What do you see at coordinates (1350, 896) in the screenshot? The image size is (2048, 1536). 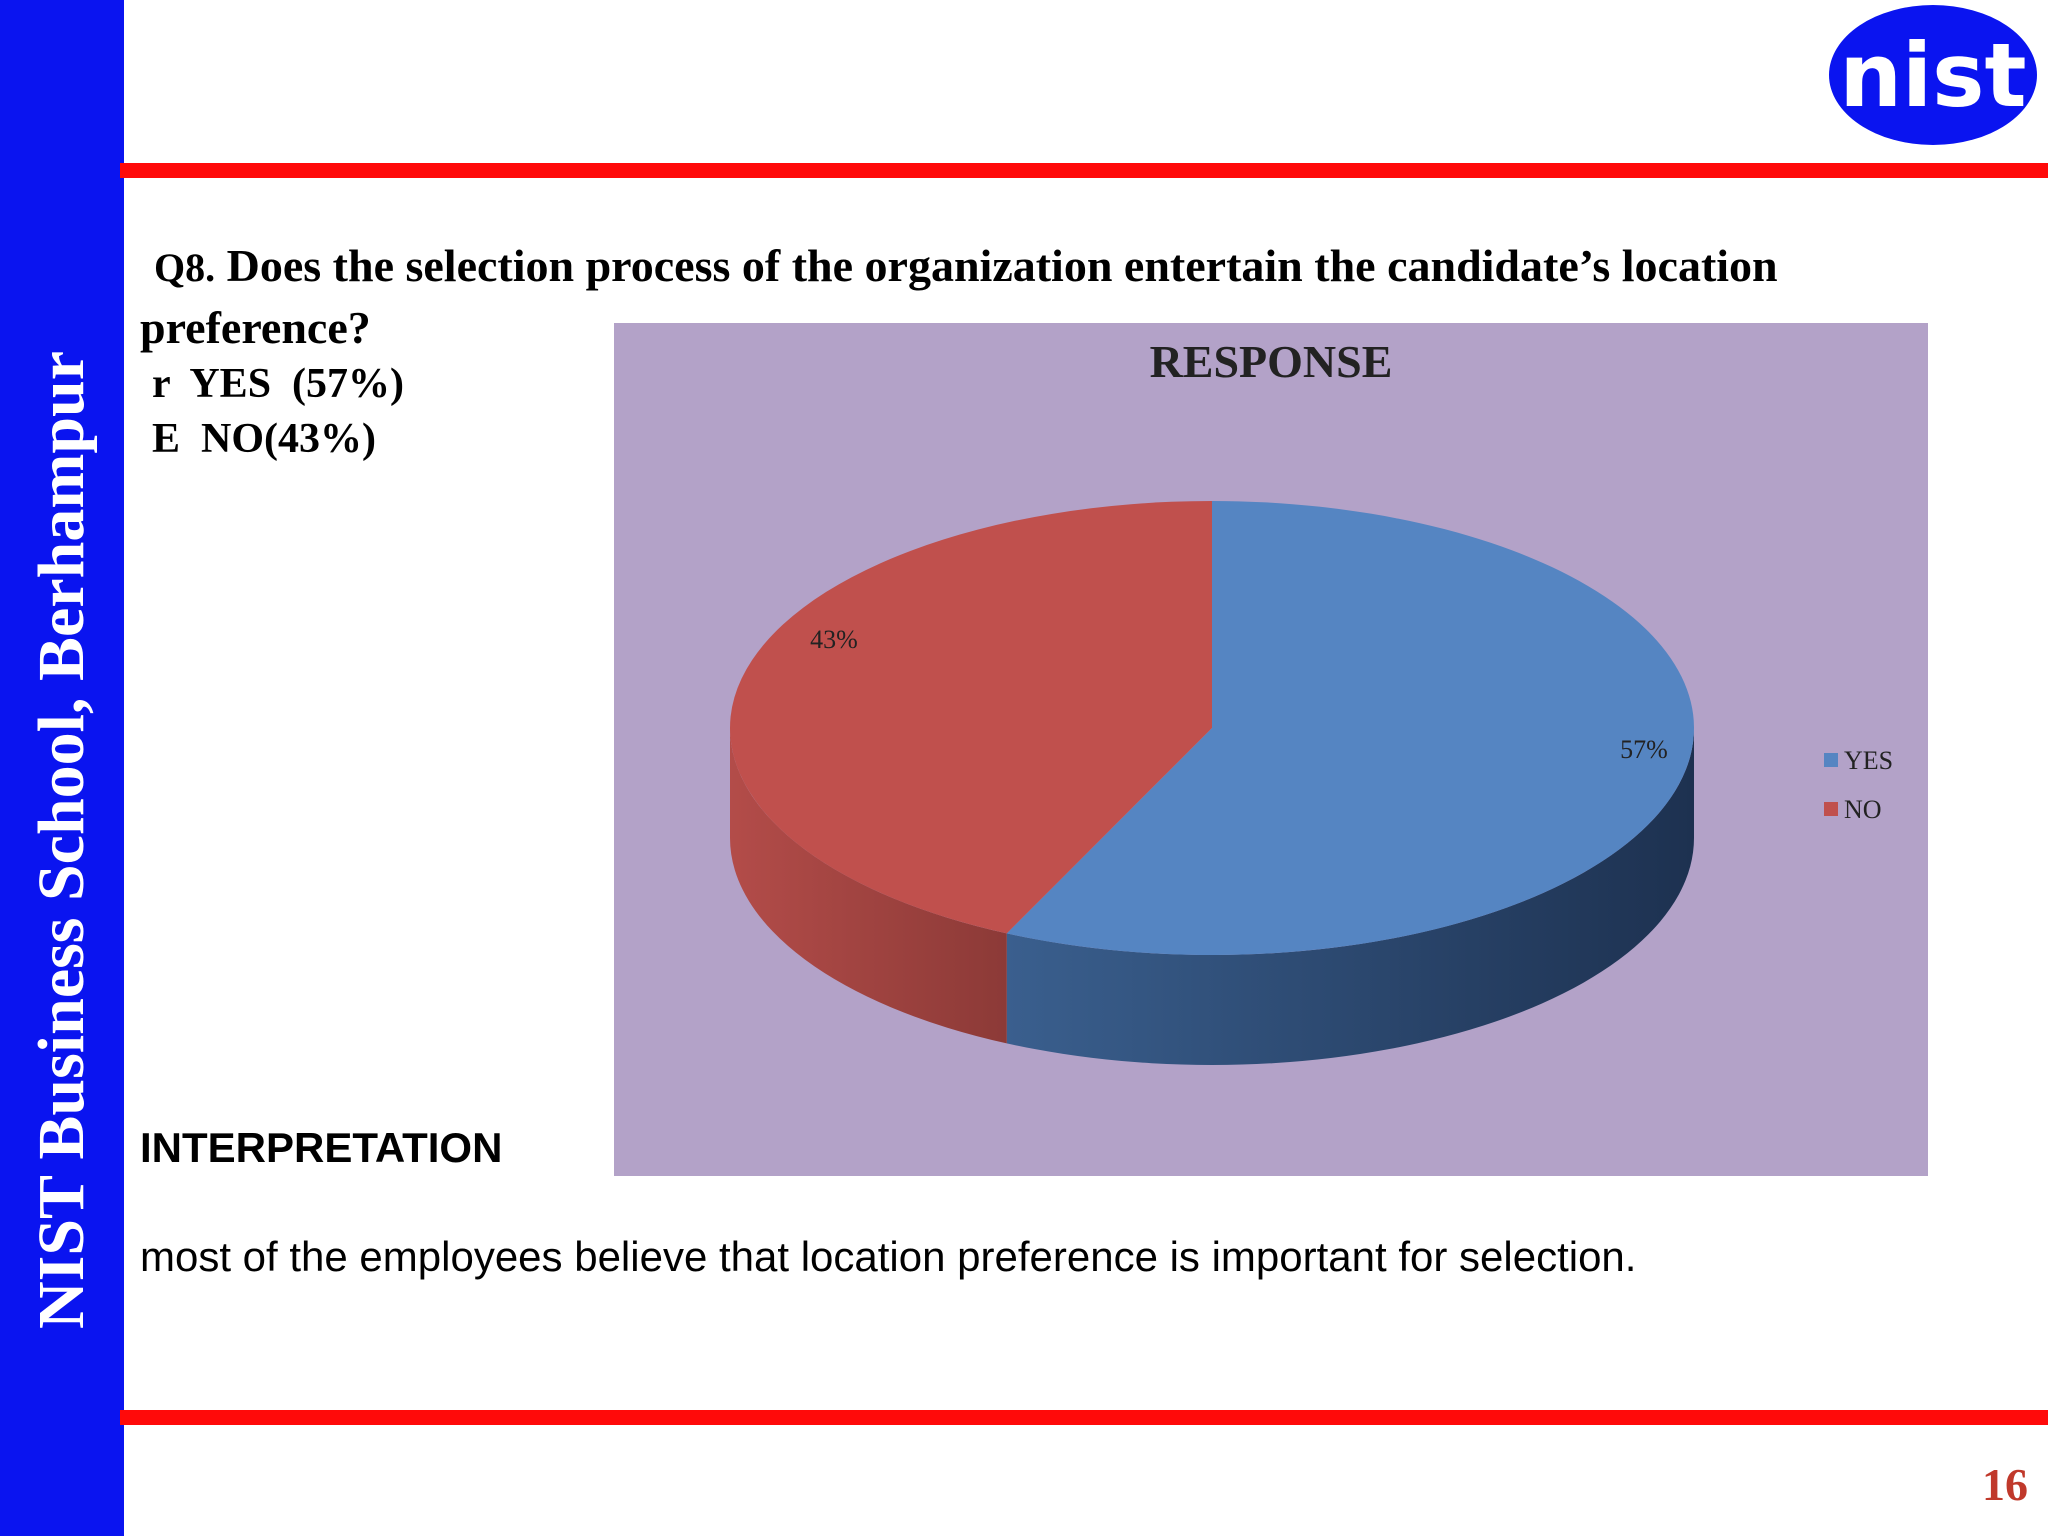 I see `pie-side-yes` at bounding box center [1350, 896].